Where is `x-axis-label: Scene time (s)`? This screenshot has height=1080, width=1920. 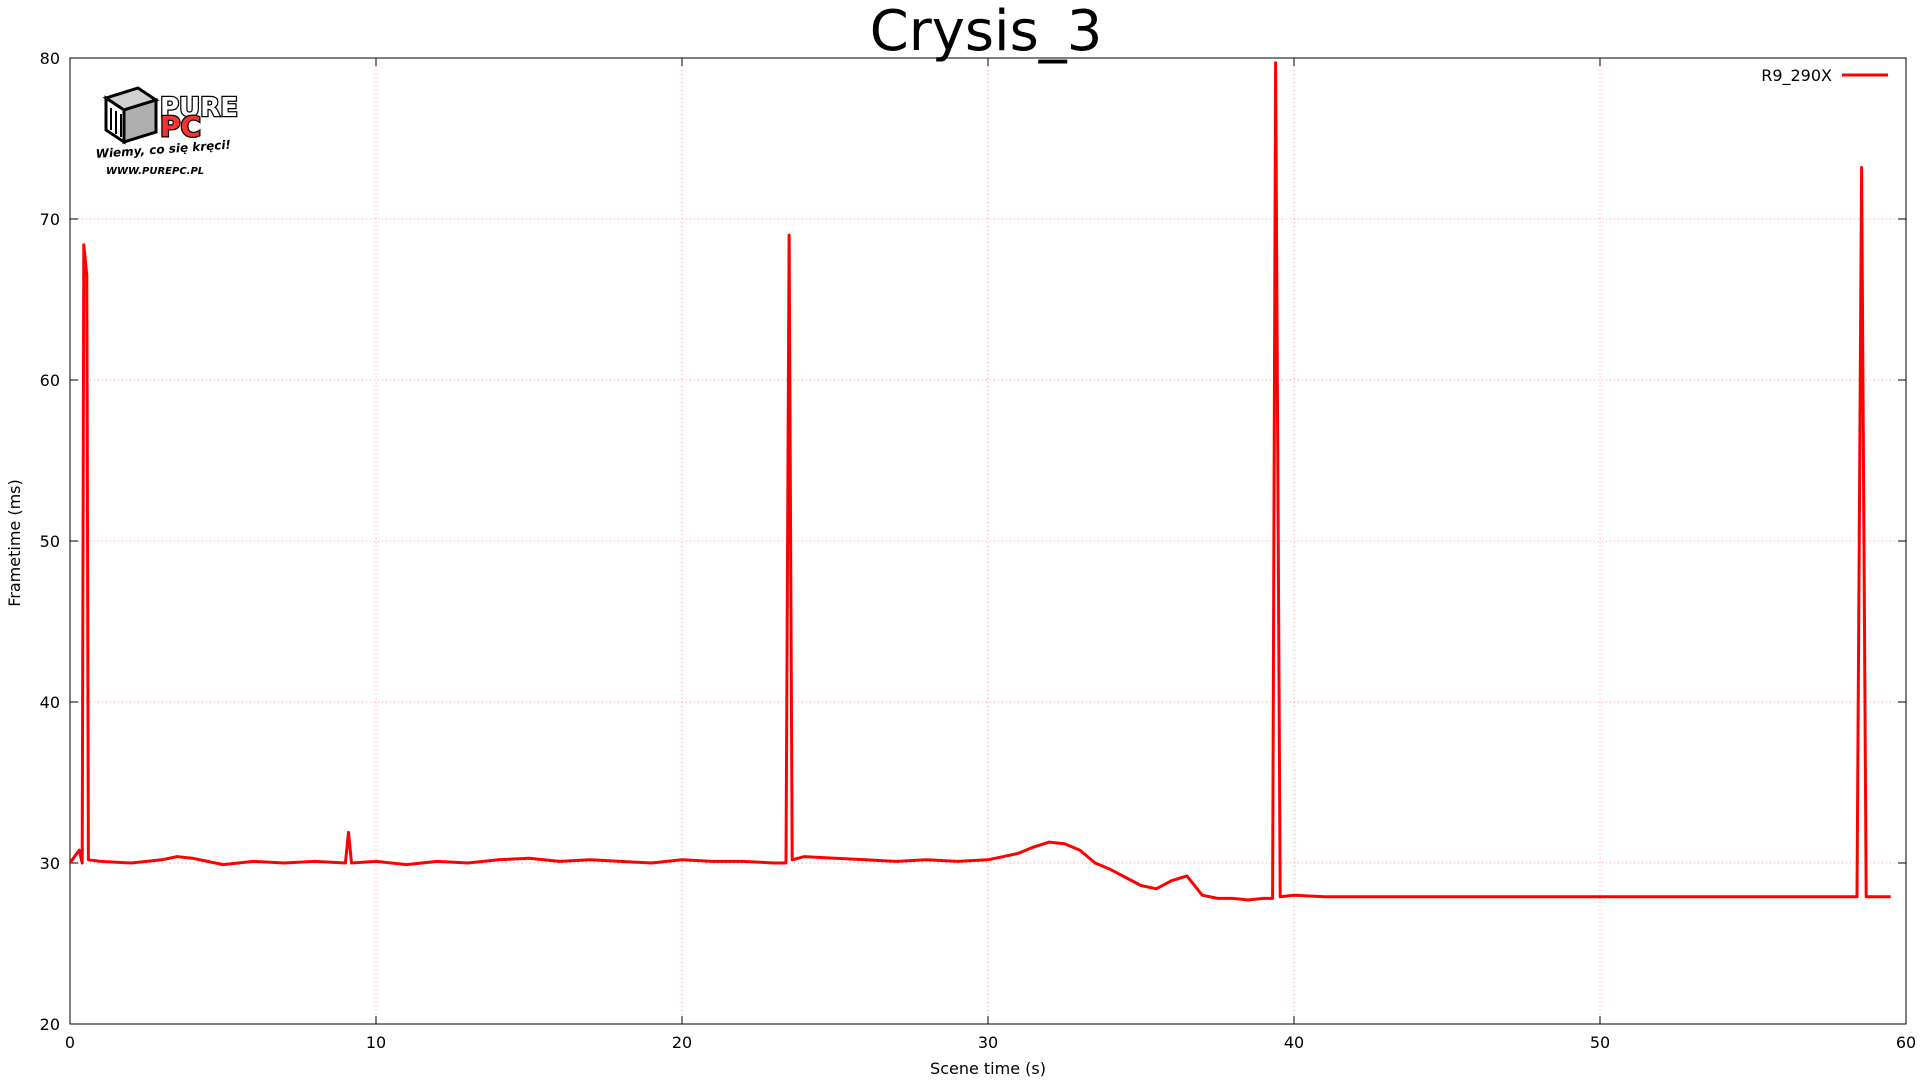
x-axis-label: Scene time (s) is located at coordinates (988, 1068).